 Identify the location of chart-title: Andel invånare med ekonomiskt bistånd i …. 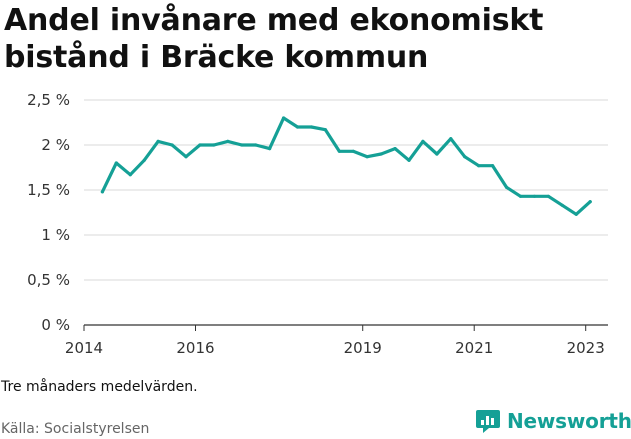
(274, 39).